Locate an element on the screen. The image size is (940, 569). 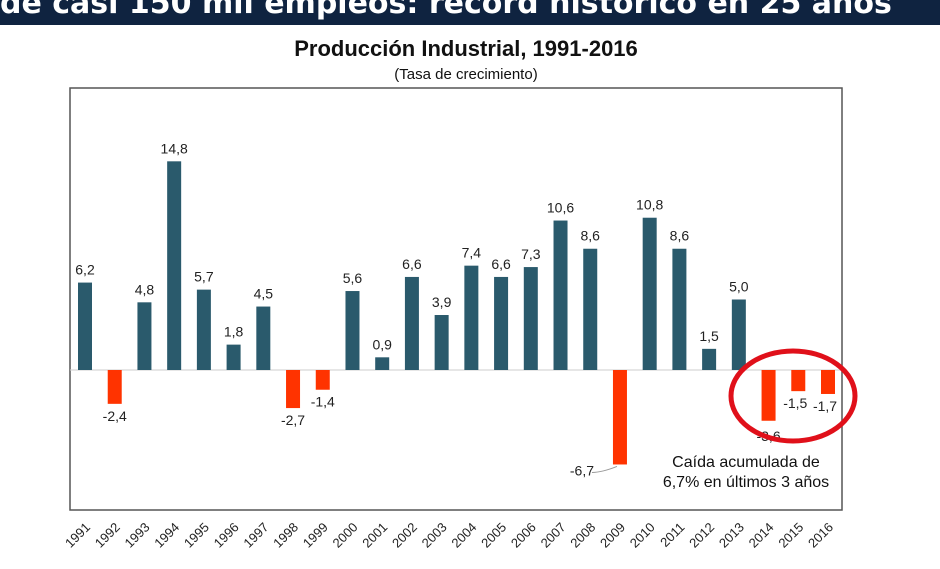
data-label-2001: 0,9 is located at coordinates (382, 344).